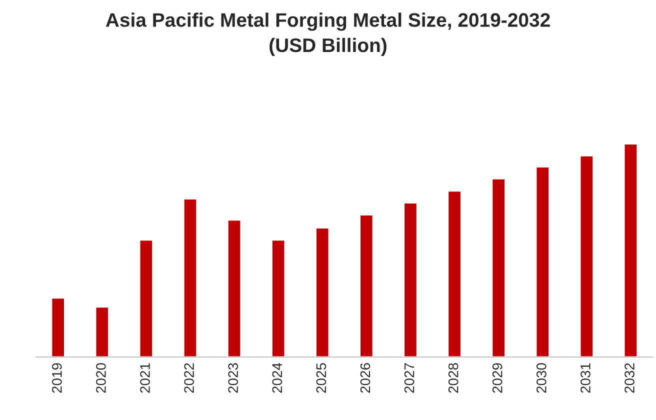 The image size is (656, 420). Describe the element at coordinates (57, 378) in the screenshot. I see `x-tick-label: 2019` at that location.